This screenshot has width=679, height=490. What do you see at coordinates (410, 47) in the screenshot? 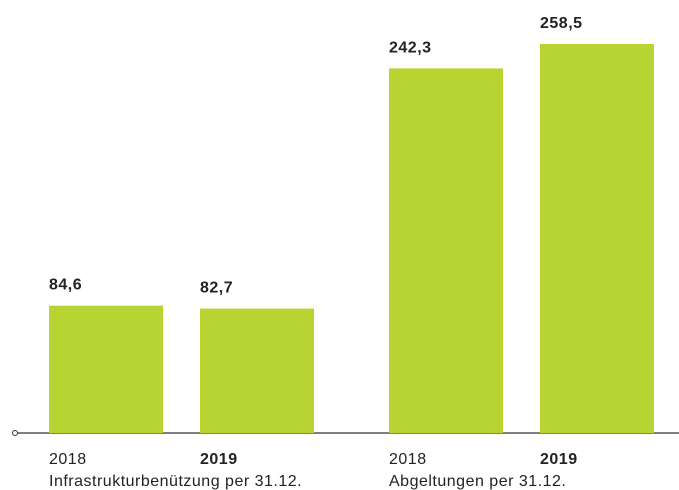
I see `value-label: 242,3` at bounding box center [410, 47].